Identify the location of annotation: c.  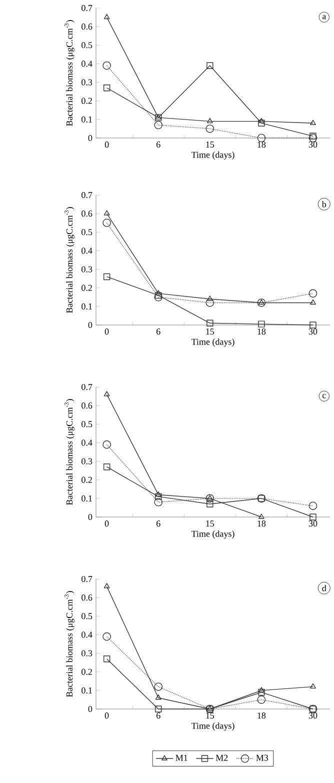
(324, 396).